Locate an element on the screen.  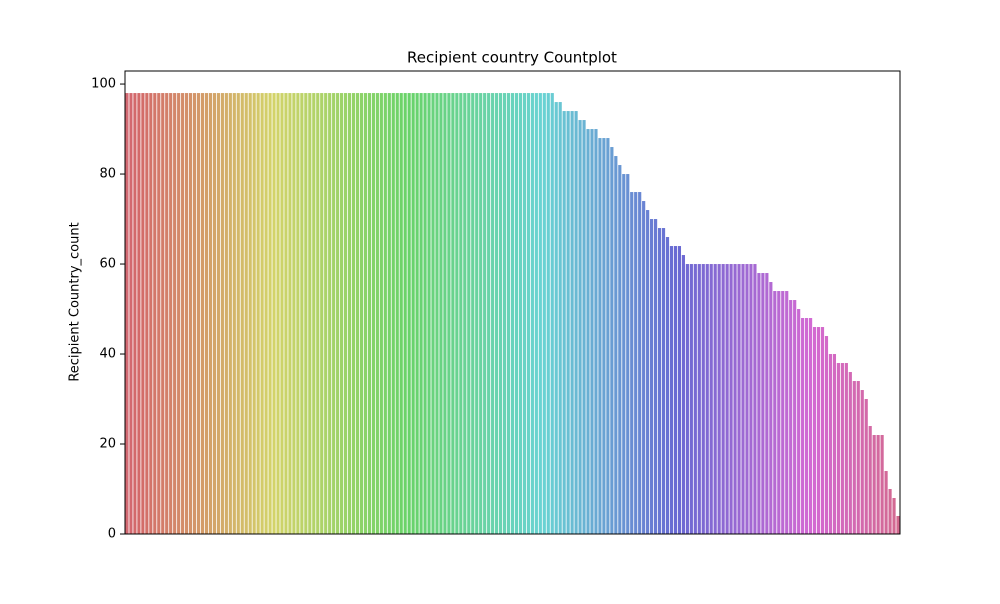
chart-title: Recipient country Countplot is located at coordinates (512, 58).